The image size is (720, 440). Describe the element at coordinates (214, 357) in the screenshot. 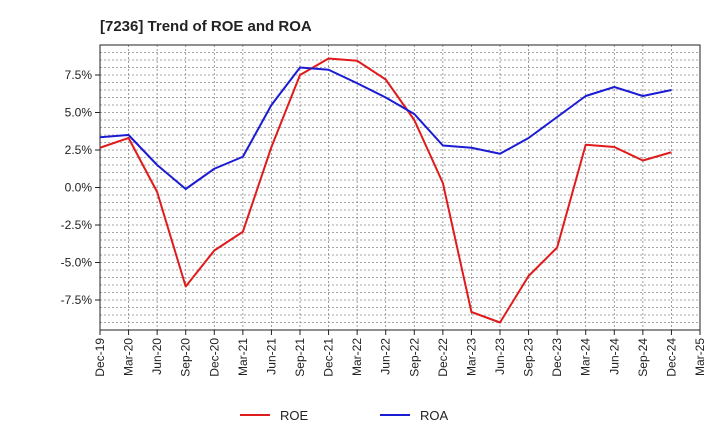

I see `x-tick-label: Dec-20` at that location.